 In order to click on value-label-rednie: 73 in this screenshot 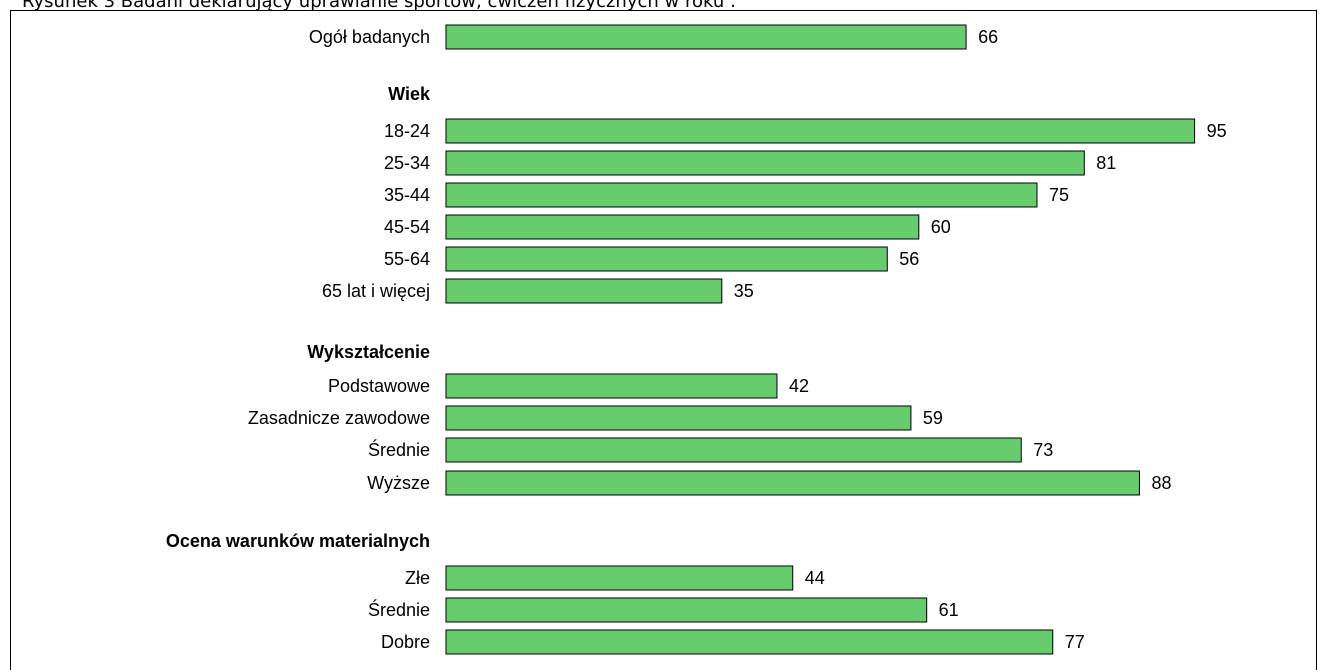, I will do `click(1043, 450)`.